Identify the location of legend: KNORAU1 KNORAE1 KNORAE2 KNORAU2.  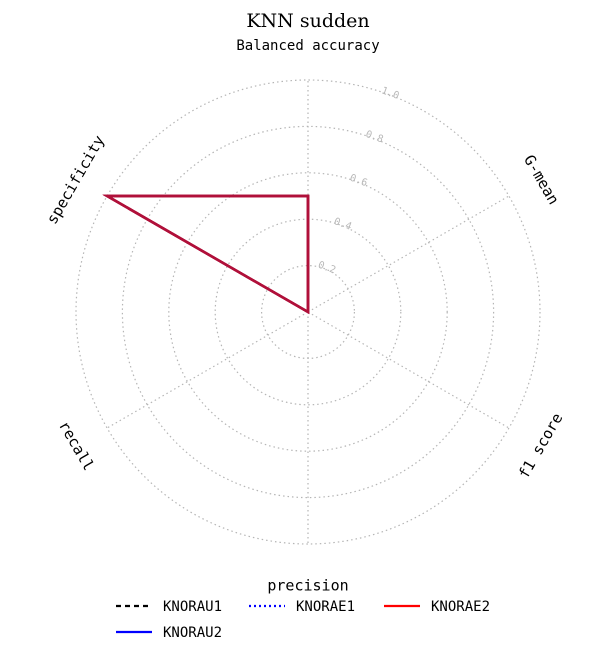
(303, 620).